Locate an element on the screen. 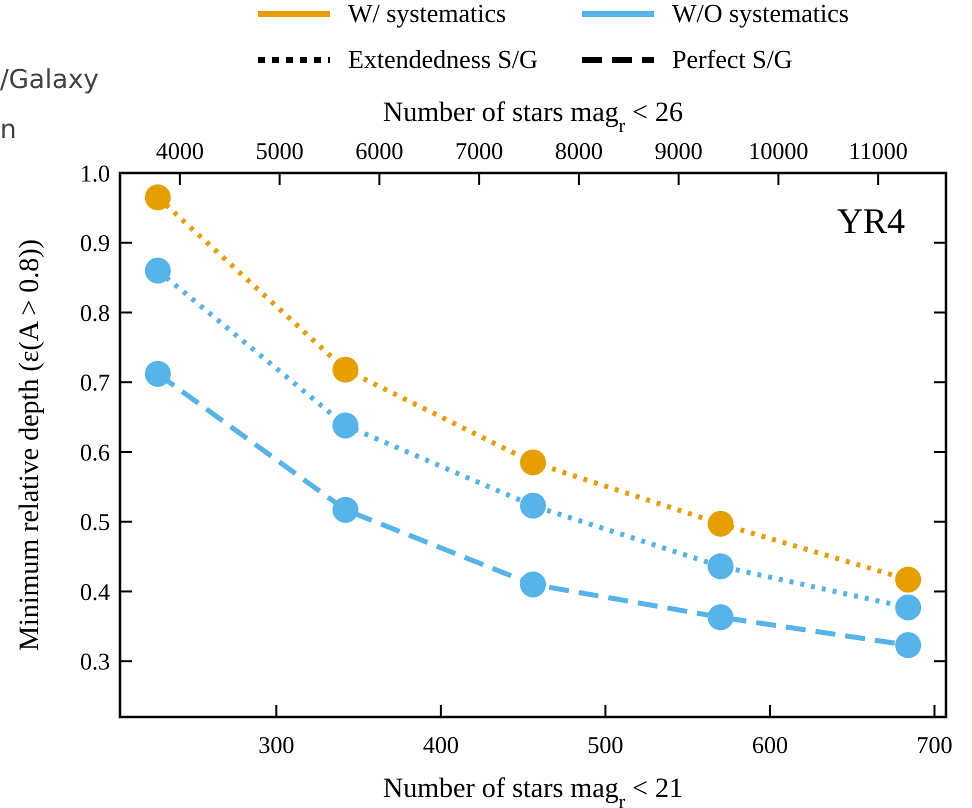  x2-tick-label: 8000 is located at coordinates (578, 152).